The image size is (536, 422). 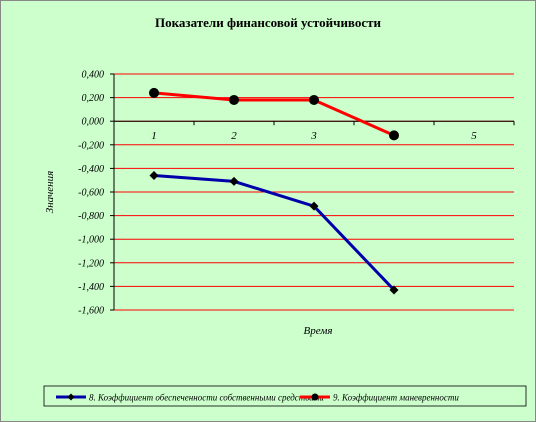 What do you see at coordinates (91, 263) in the screenshot?
I see `y-tick-label: -1,200` at bounding box center [91, 263].